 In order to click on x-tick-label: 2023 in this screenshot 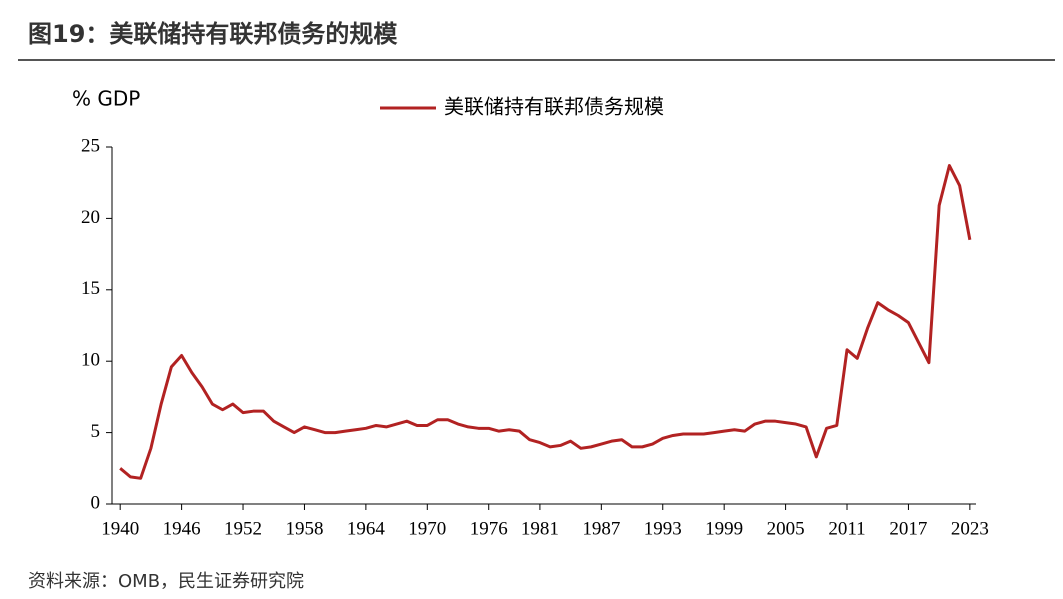, I will do `click(970, 528)`.